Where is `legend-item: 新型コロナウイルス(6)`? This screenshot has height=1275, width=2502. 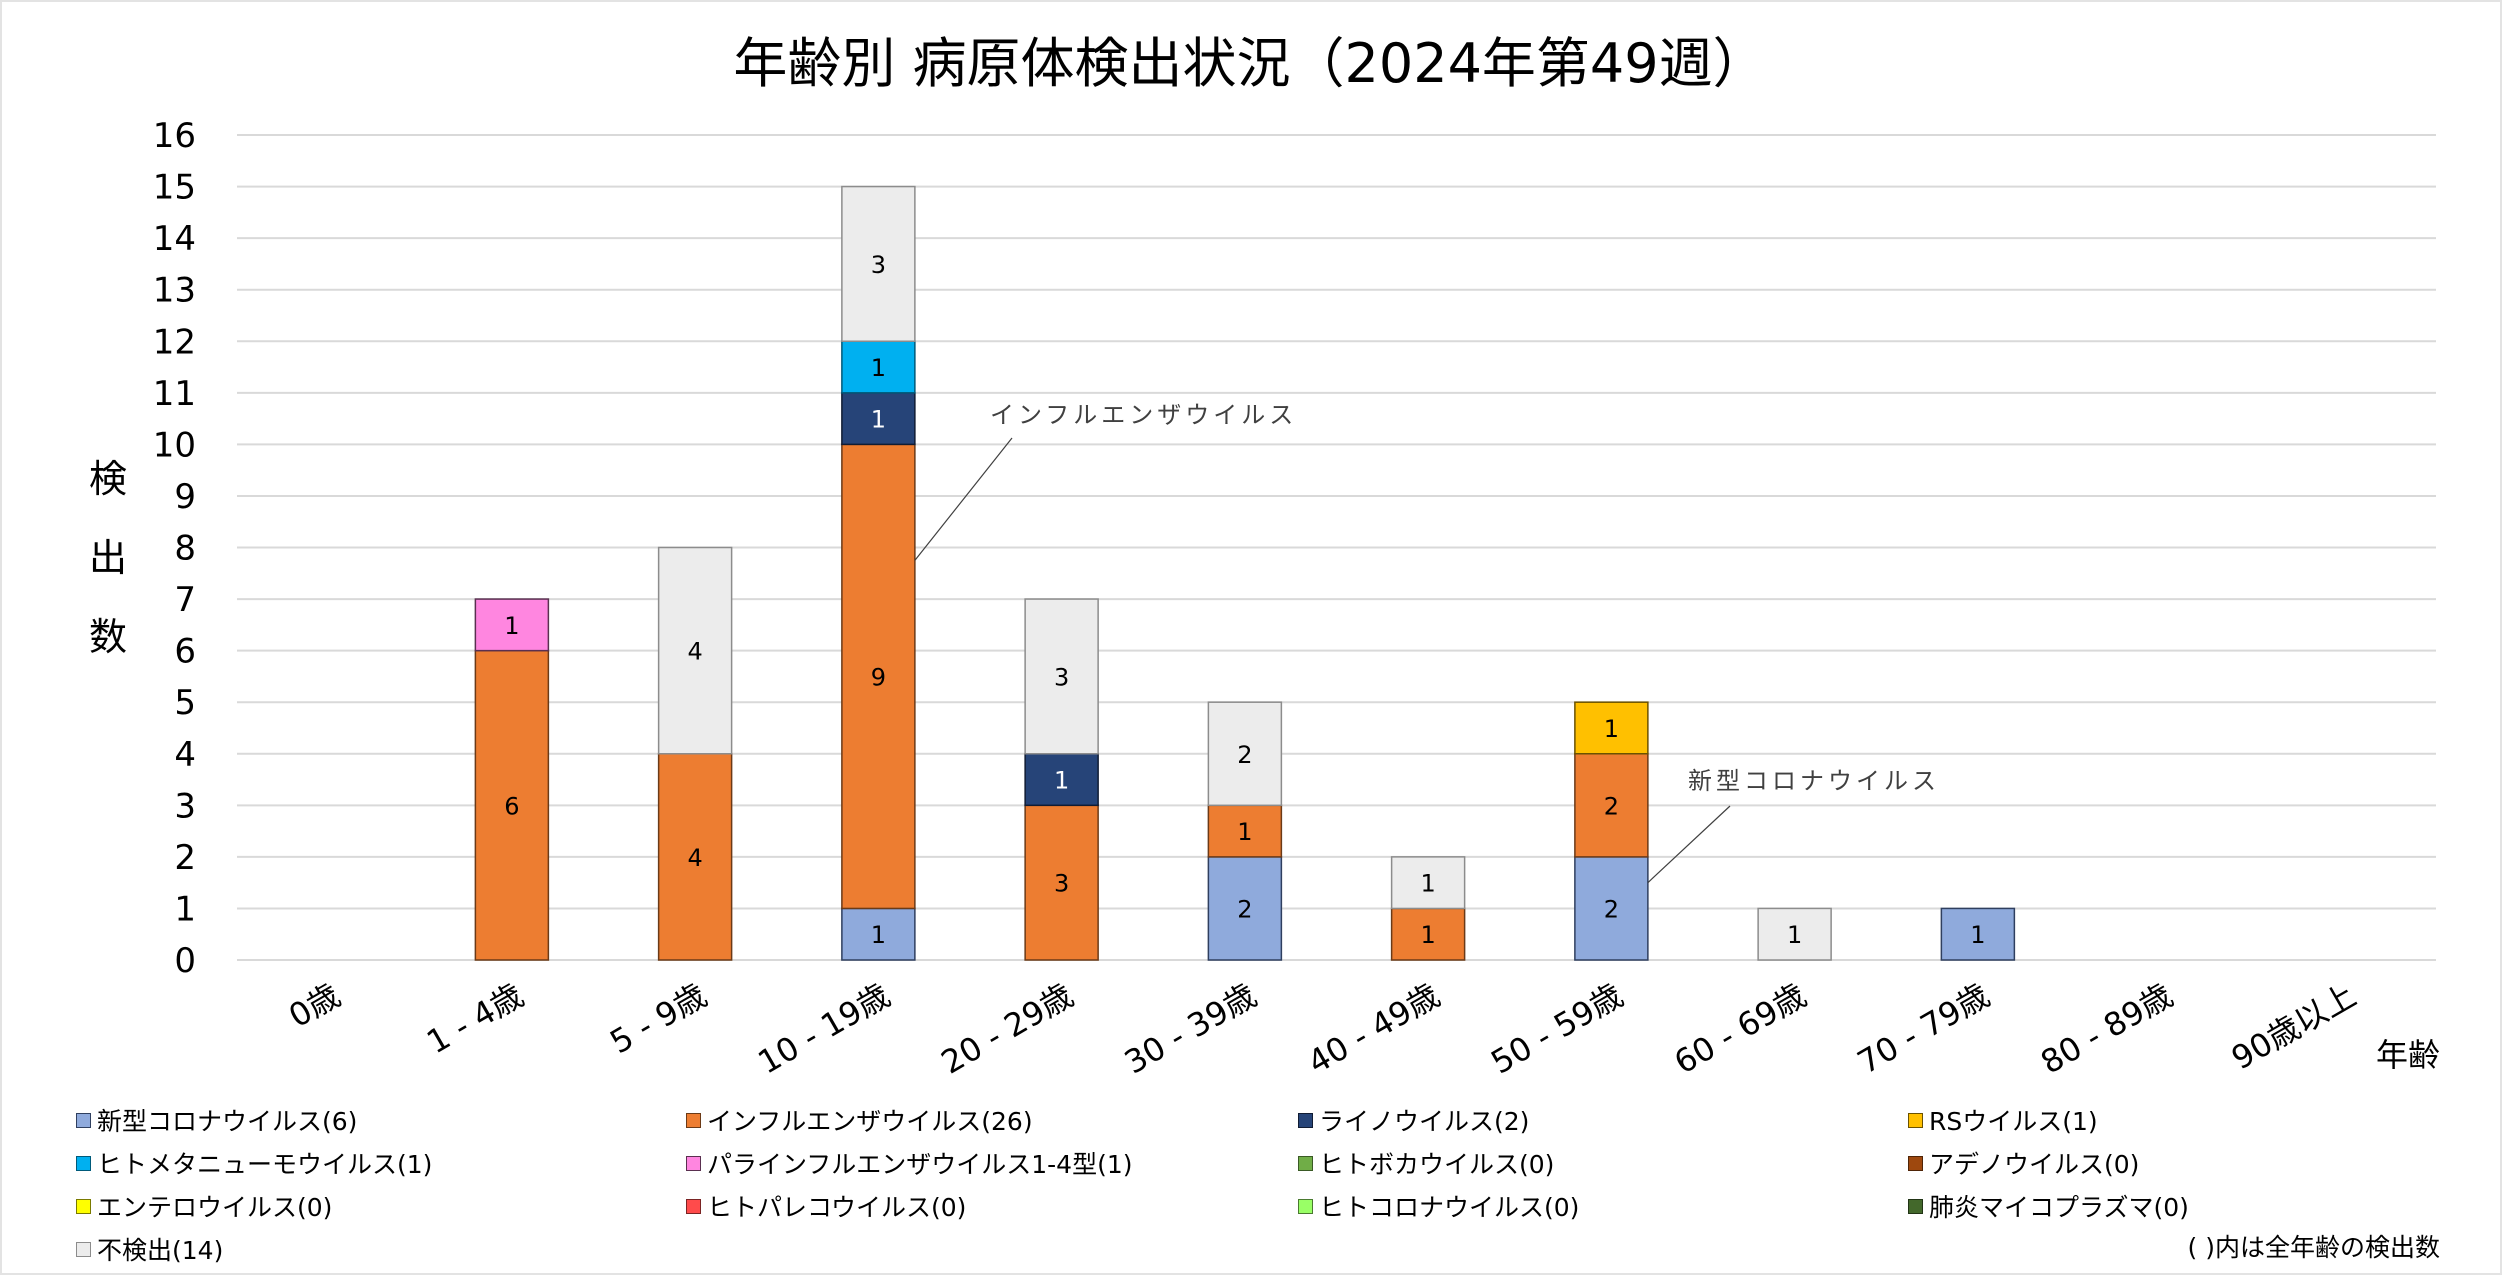 legend-item: 新型コロナウイルス(6) is located at coordinates (216, 1120).